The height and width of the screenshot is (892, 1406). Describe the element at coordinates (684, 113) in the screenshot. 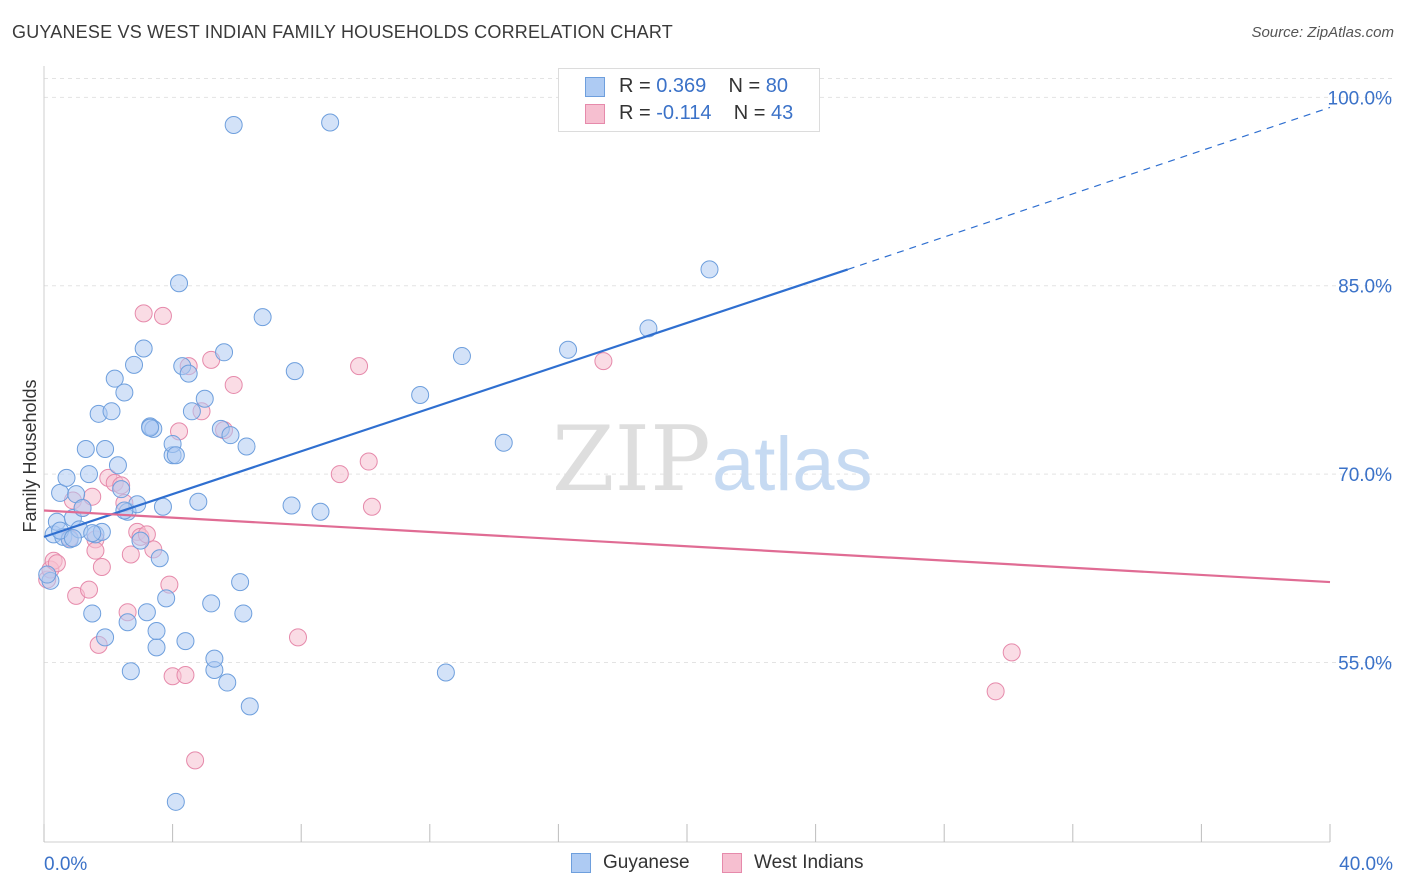

I see `r-value: -0.114` at that location.